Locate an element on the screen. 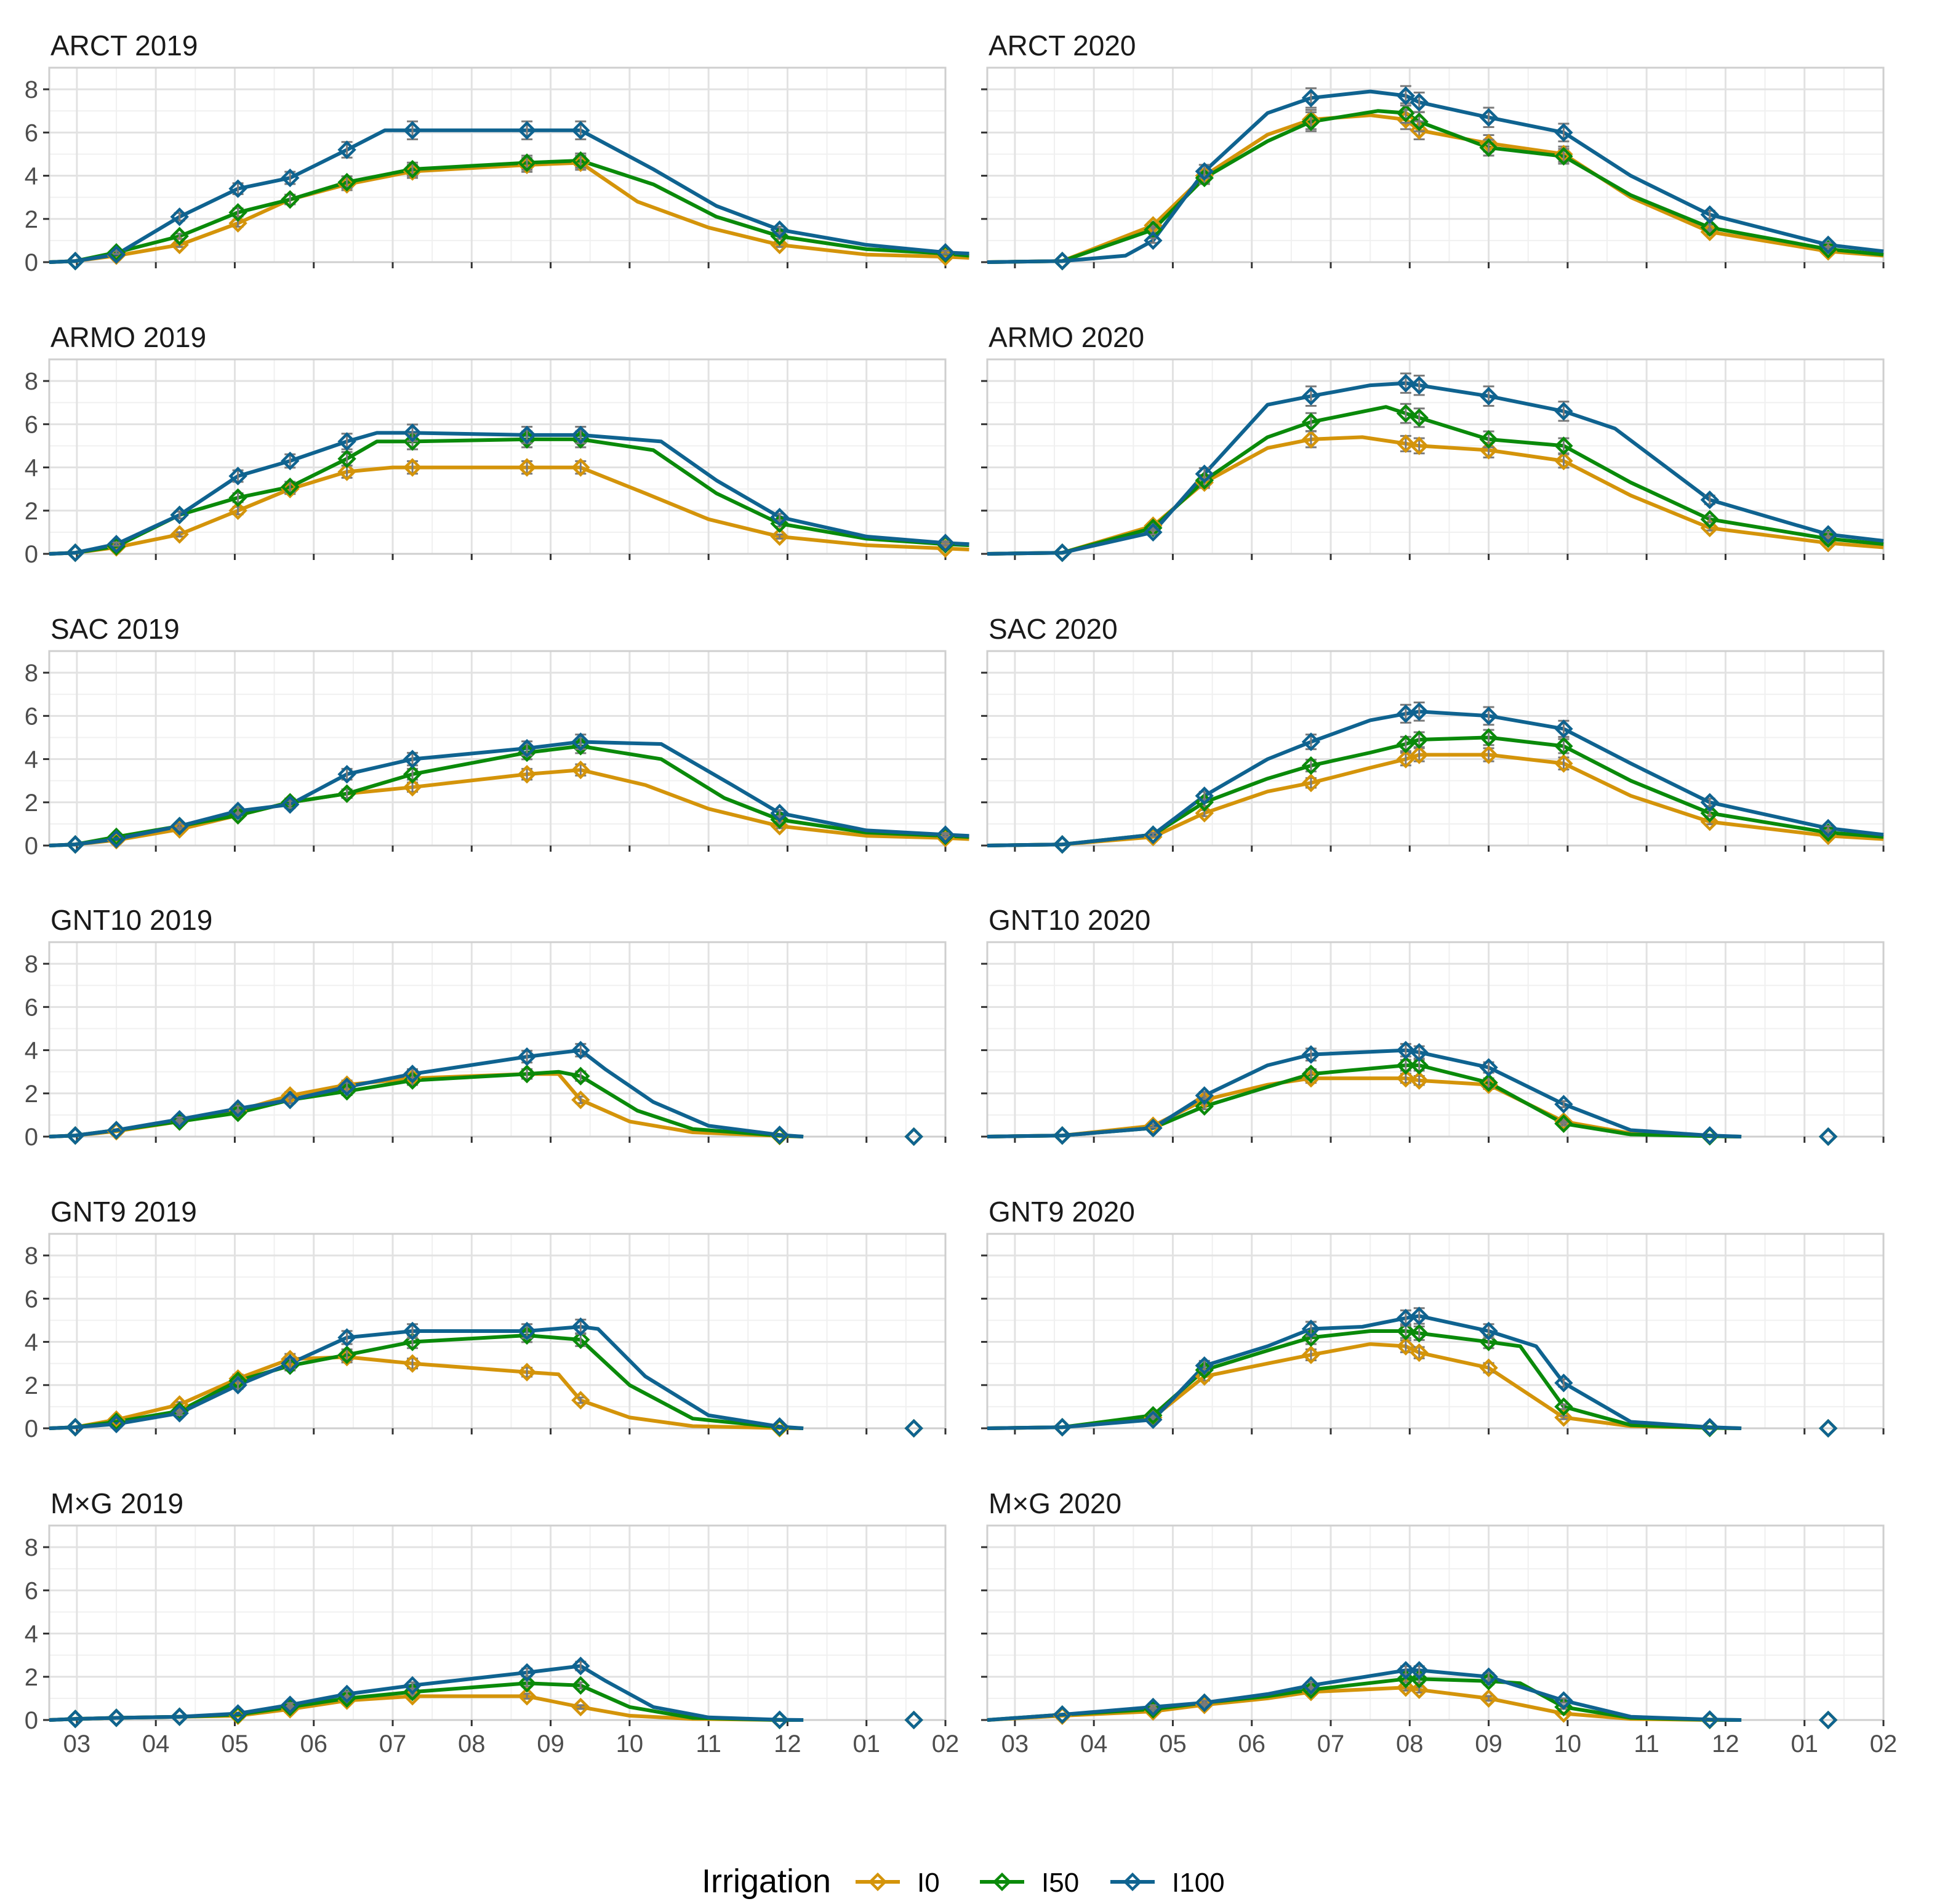 The image size is (1937, 1904). panel-title: GNT10 2020 is located at coordinates (1069, 920).